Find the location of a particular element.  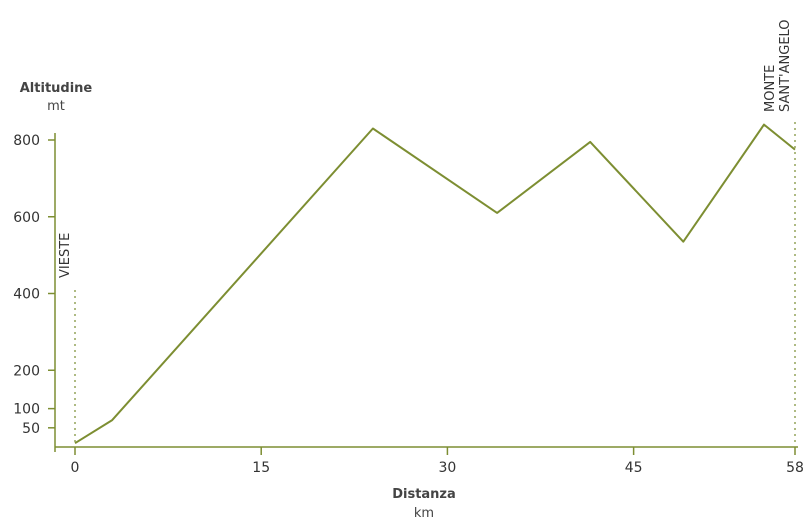

y-tick-label: 100 is located at coordinates (26, 410).